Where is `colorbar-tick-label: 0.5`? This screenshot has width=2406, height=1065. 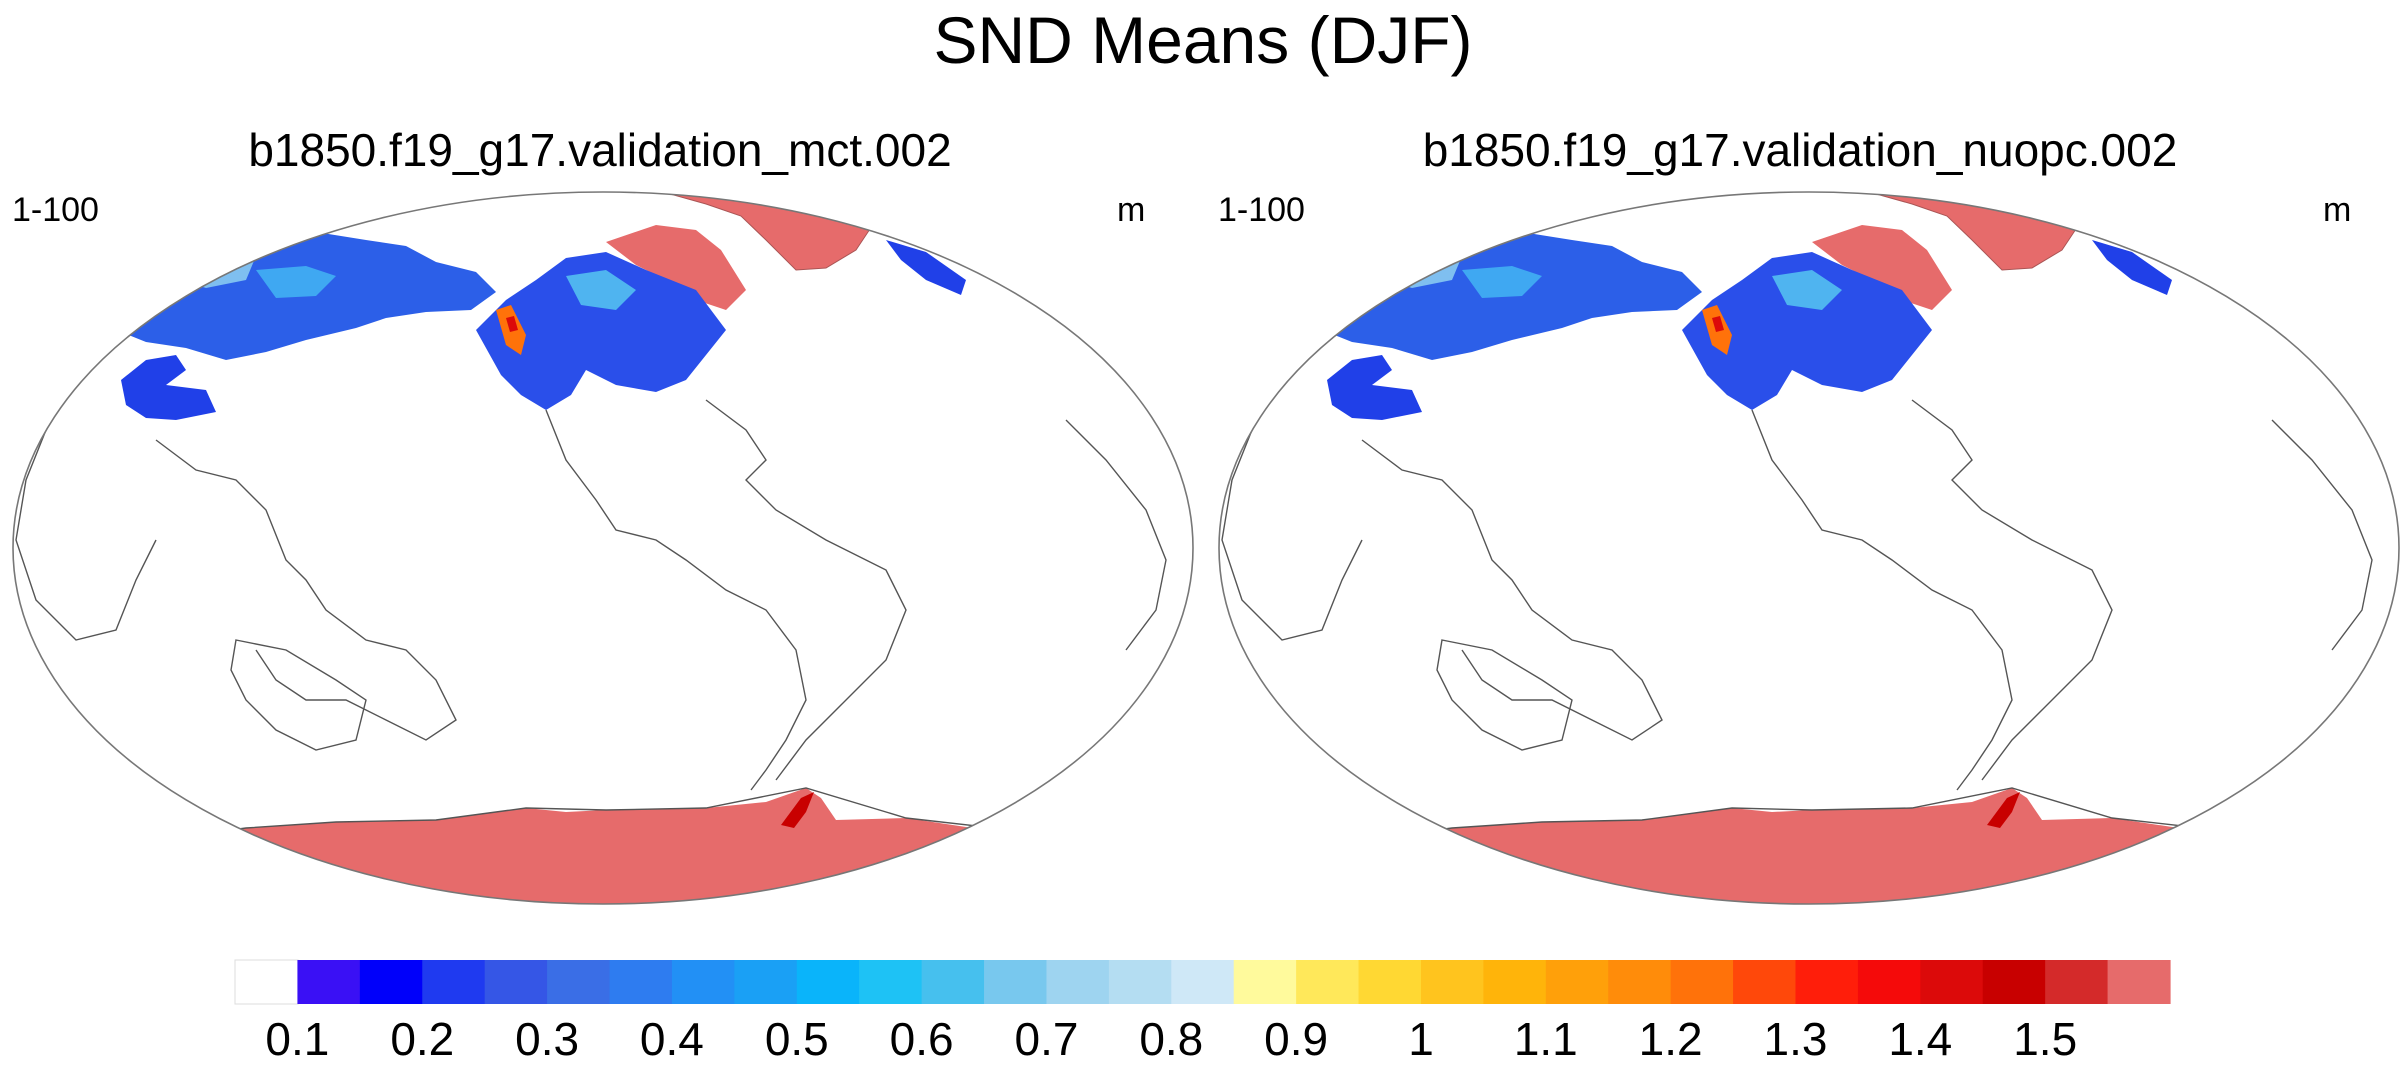 colorbar-tick-label: 0.5 is located at coordinates (797, 1039).